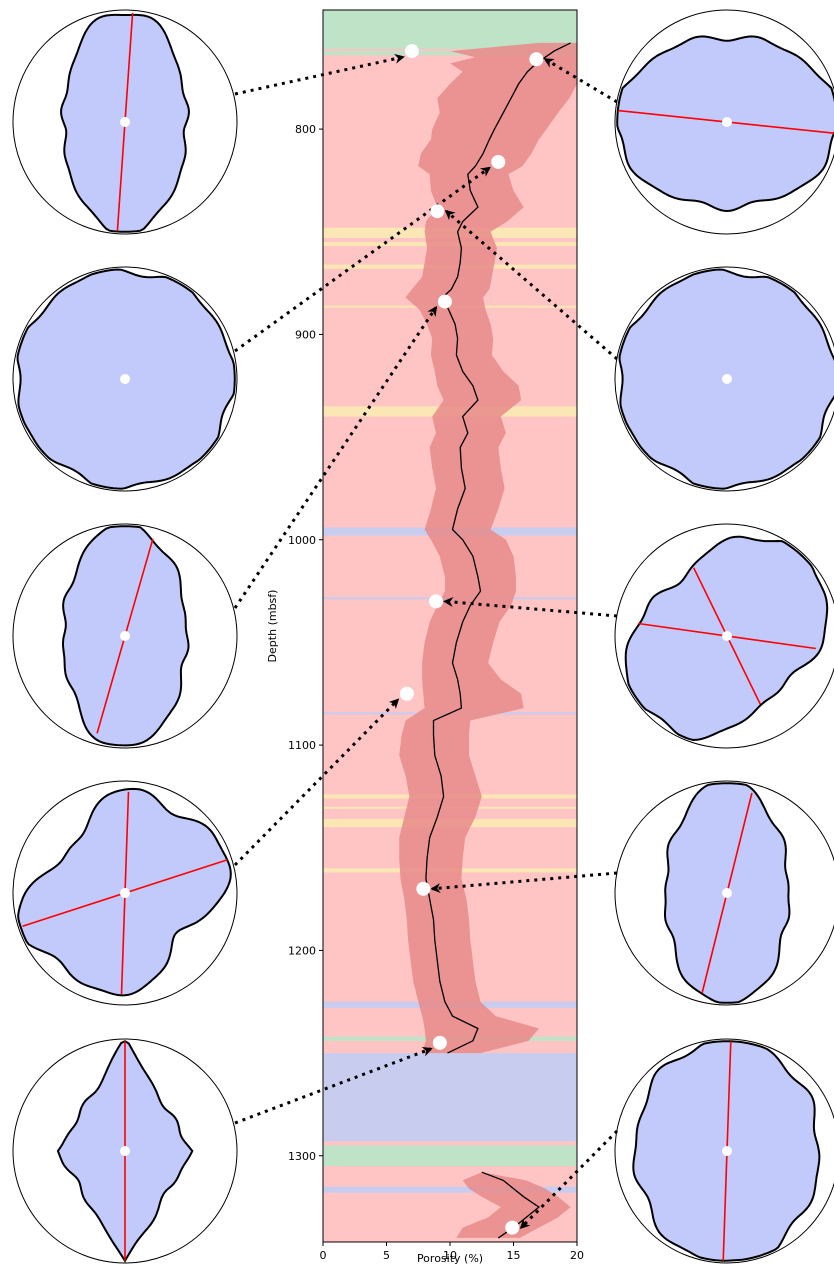 The height and width of the screenshot is (1270, 834). Describe the element at coordinates (513, 1205) in the screenshot. I see `porosity-envelope-lower` at that location.